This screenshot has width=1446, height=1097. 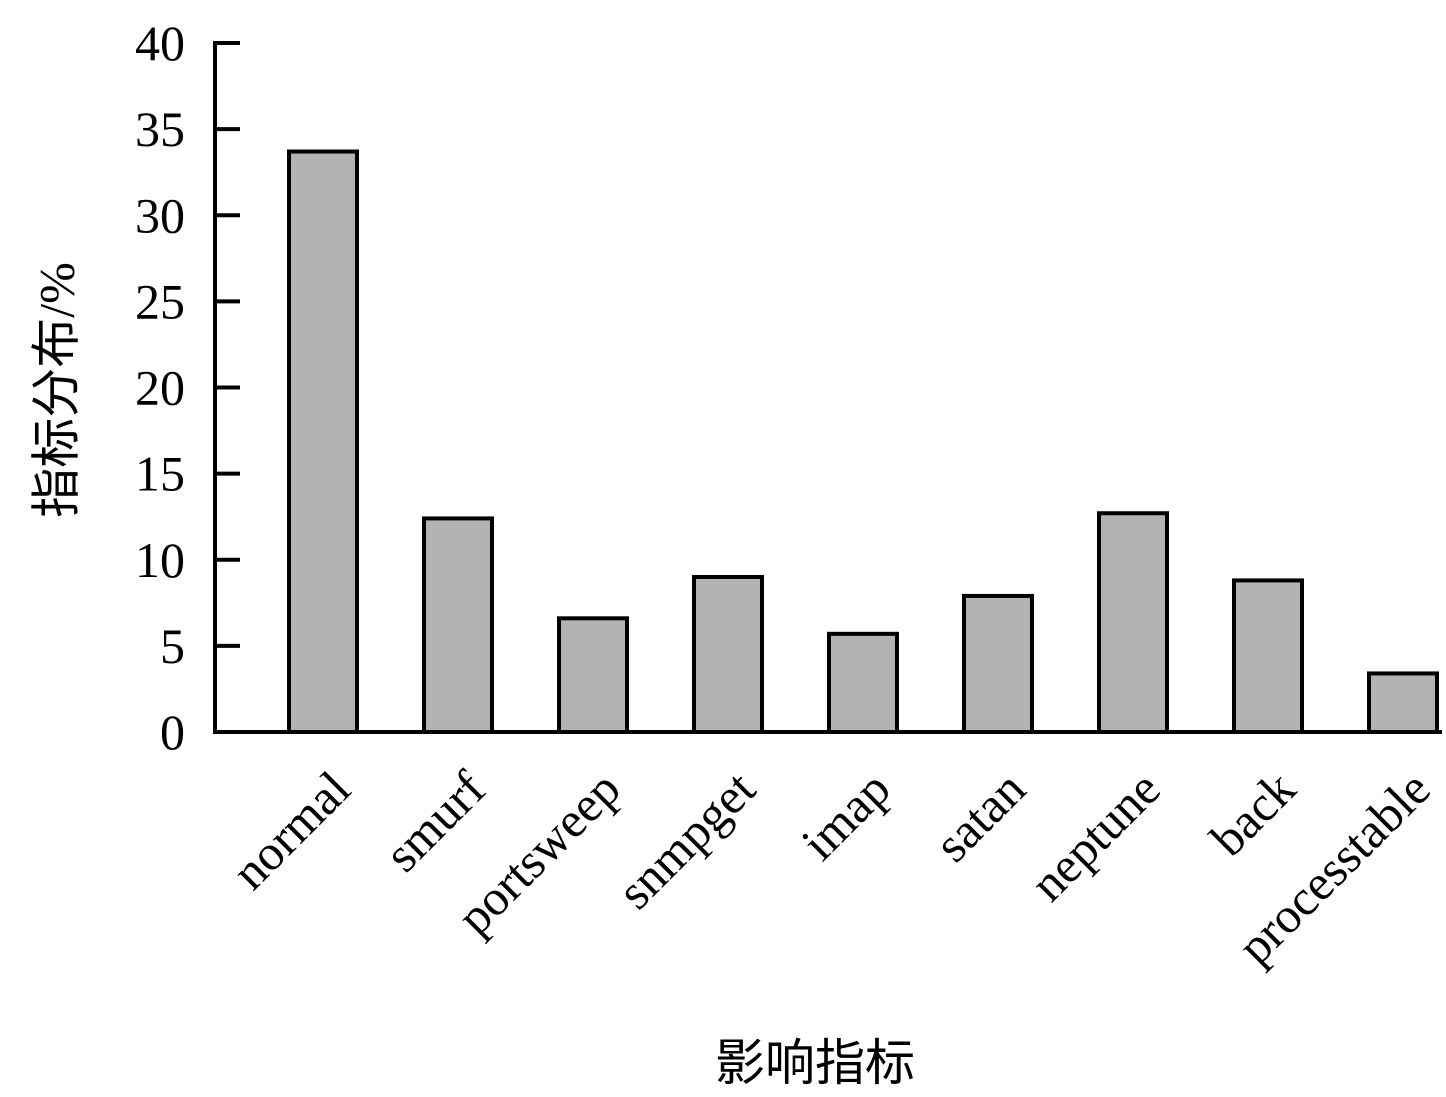 What do you see at coordinates (1095, 836) in the screenshot?
I see `x-tick-label: neptune` at bounding box center [1095, 836].